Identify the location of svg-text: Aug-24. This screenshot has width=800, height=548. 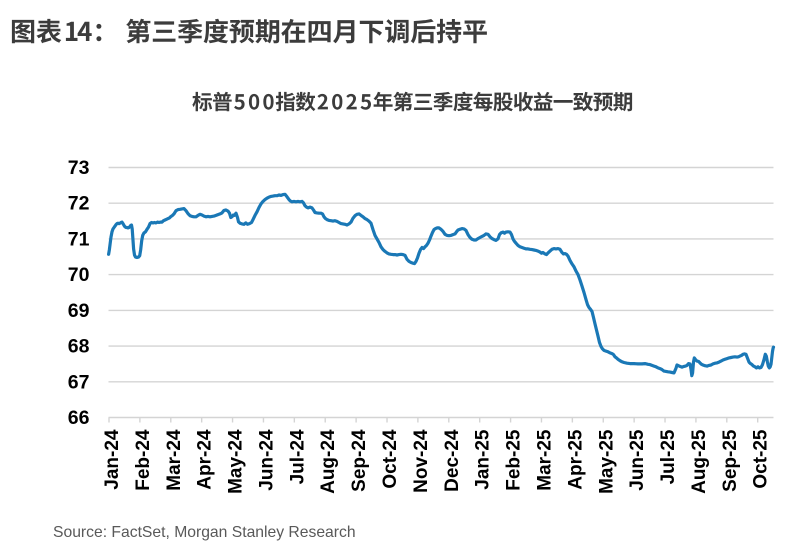
(328, 461).